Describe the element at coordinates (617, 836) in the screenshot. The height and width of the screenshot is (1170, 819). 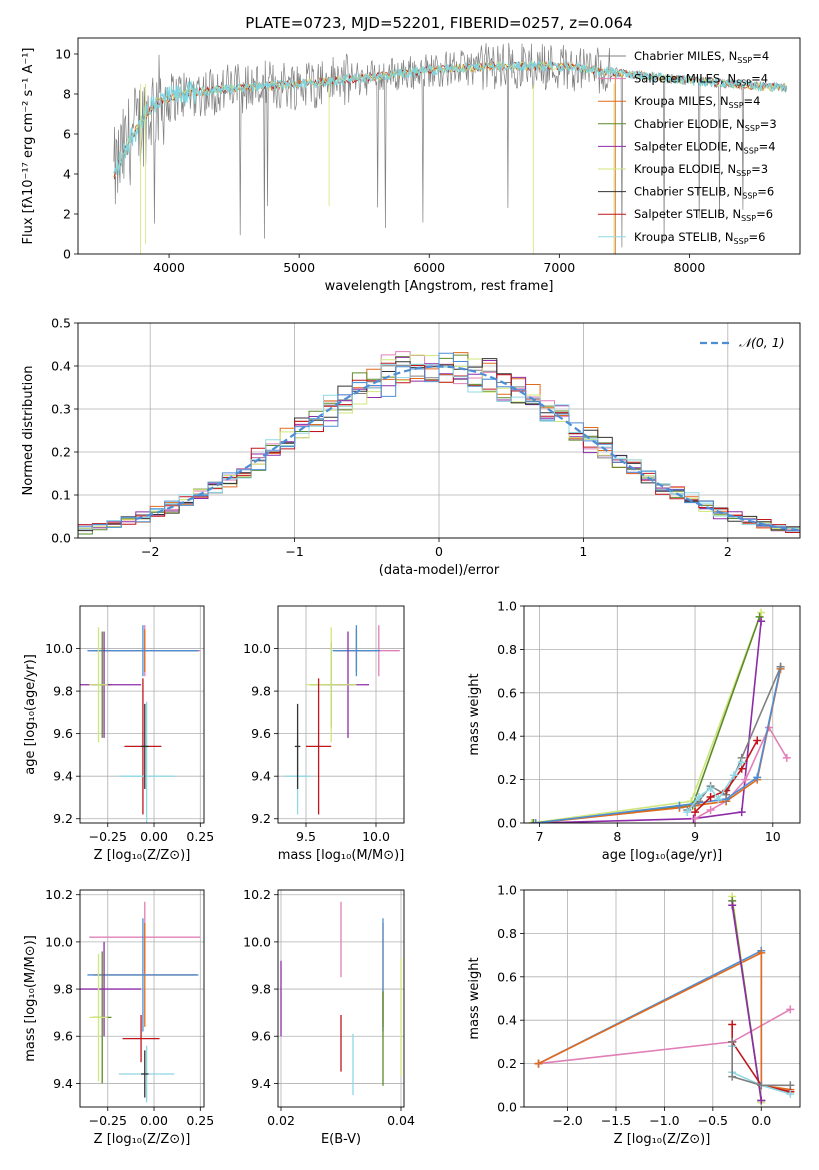
I see `x-tick-label: 8` at that location.